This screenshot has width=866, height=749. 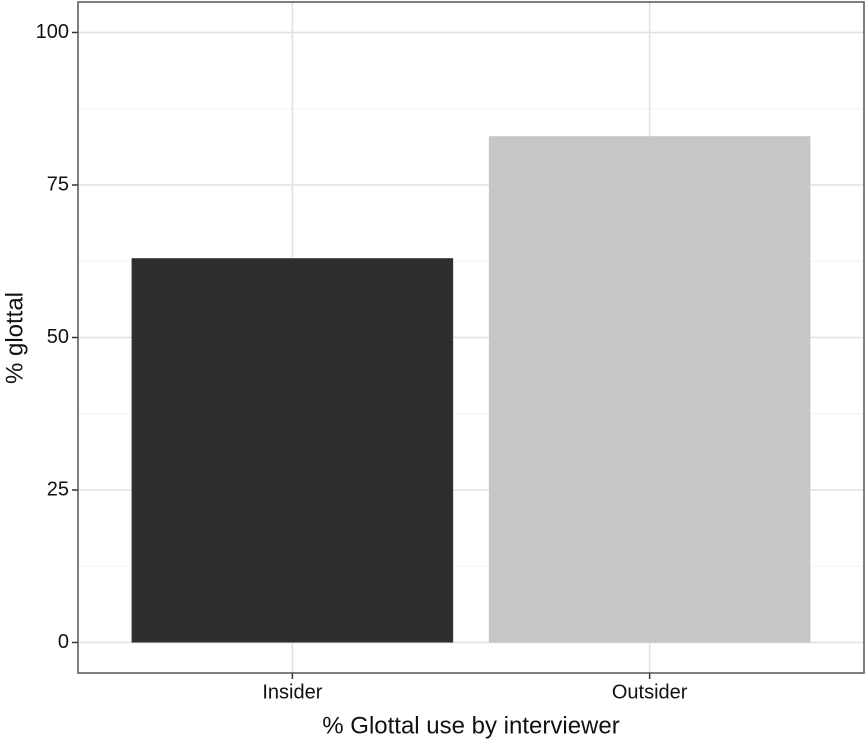 What do you see at coordinates (58, 184) in the screenshot?
I see `y-tick-label: 75` at bounding box center [58, 184].